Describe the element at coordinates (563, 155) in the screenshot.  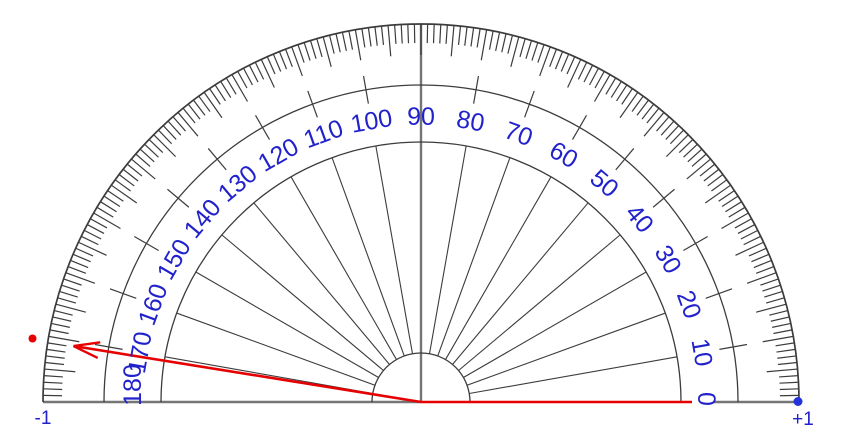
I see `degree-label: 60` at that location.